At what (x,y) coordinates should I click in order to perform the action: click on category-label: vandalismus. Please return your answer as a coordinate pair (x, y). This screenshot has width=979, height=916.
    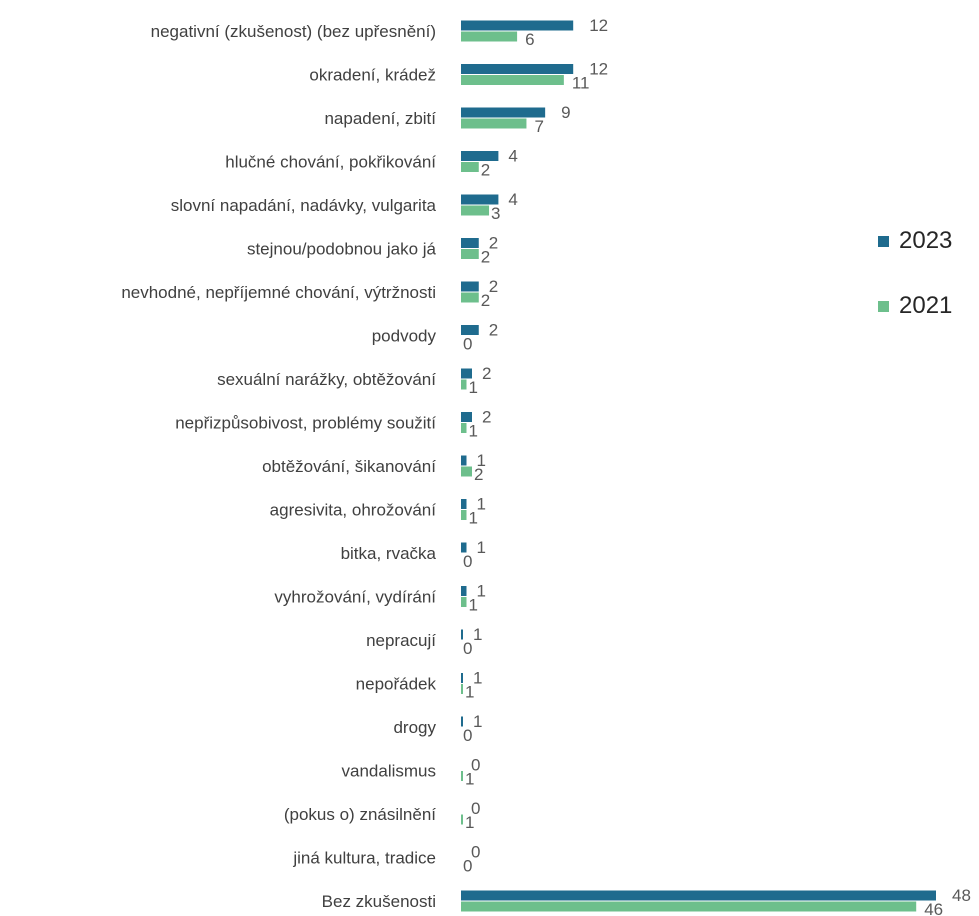
    Looking at the image, I should click on (389, 771).